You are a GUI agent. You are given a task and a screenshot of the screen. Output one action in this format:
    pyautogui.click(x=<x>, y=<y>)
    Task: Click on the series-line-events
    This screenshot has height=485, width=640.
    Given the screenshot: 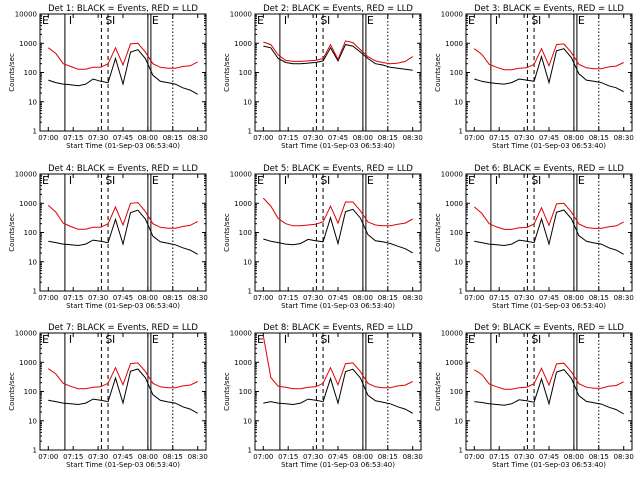 What is the action you would take?
    pyautogui.click(x=338, y=231)
    